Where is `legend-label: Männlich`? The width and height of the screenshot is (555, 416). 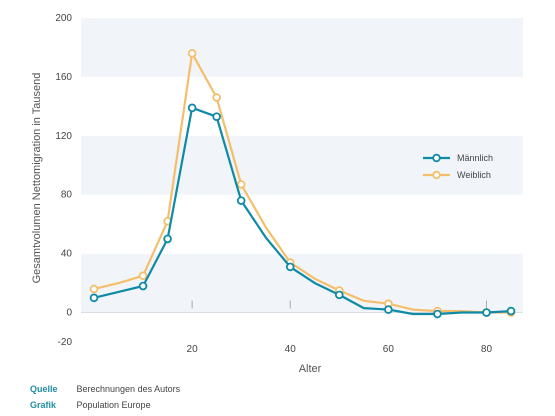 legend-label: Männlich is located at coordinates (475, 158).